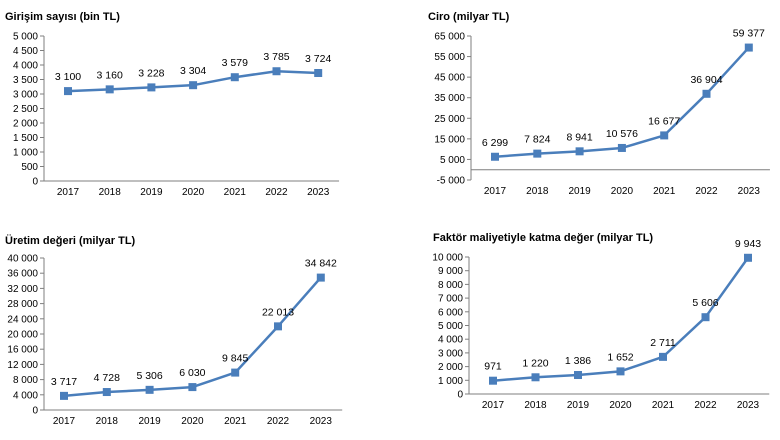  I want to click on data-label: 22 013, so click(278, 312).